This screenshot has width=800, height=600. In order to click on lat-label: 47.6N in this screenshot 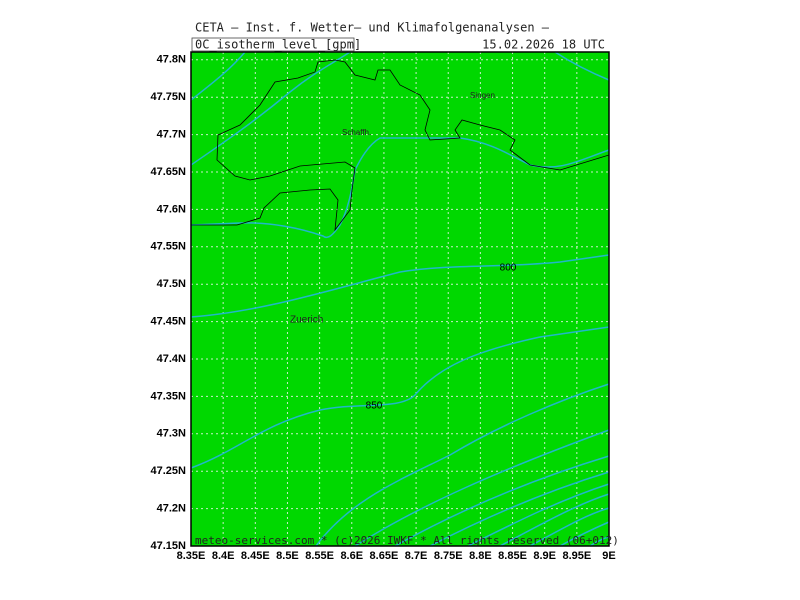, I will do `click(171, 209)`.